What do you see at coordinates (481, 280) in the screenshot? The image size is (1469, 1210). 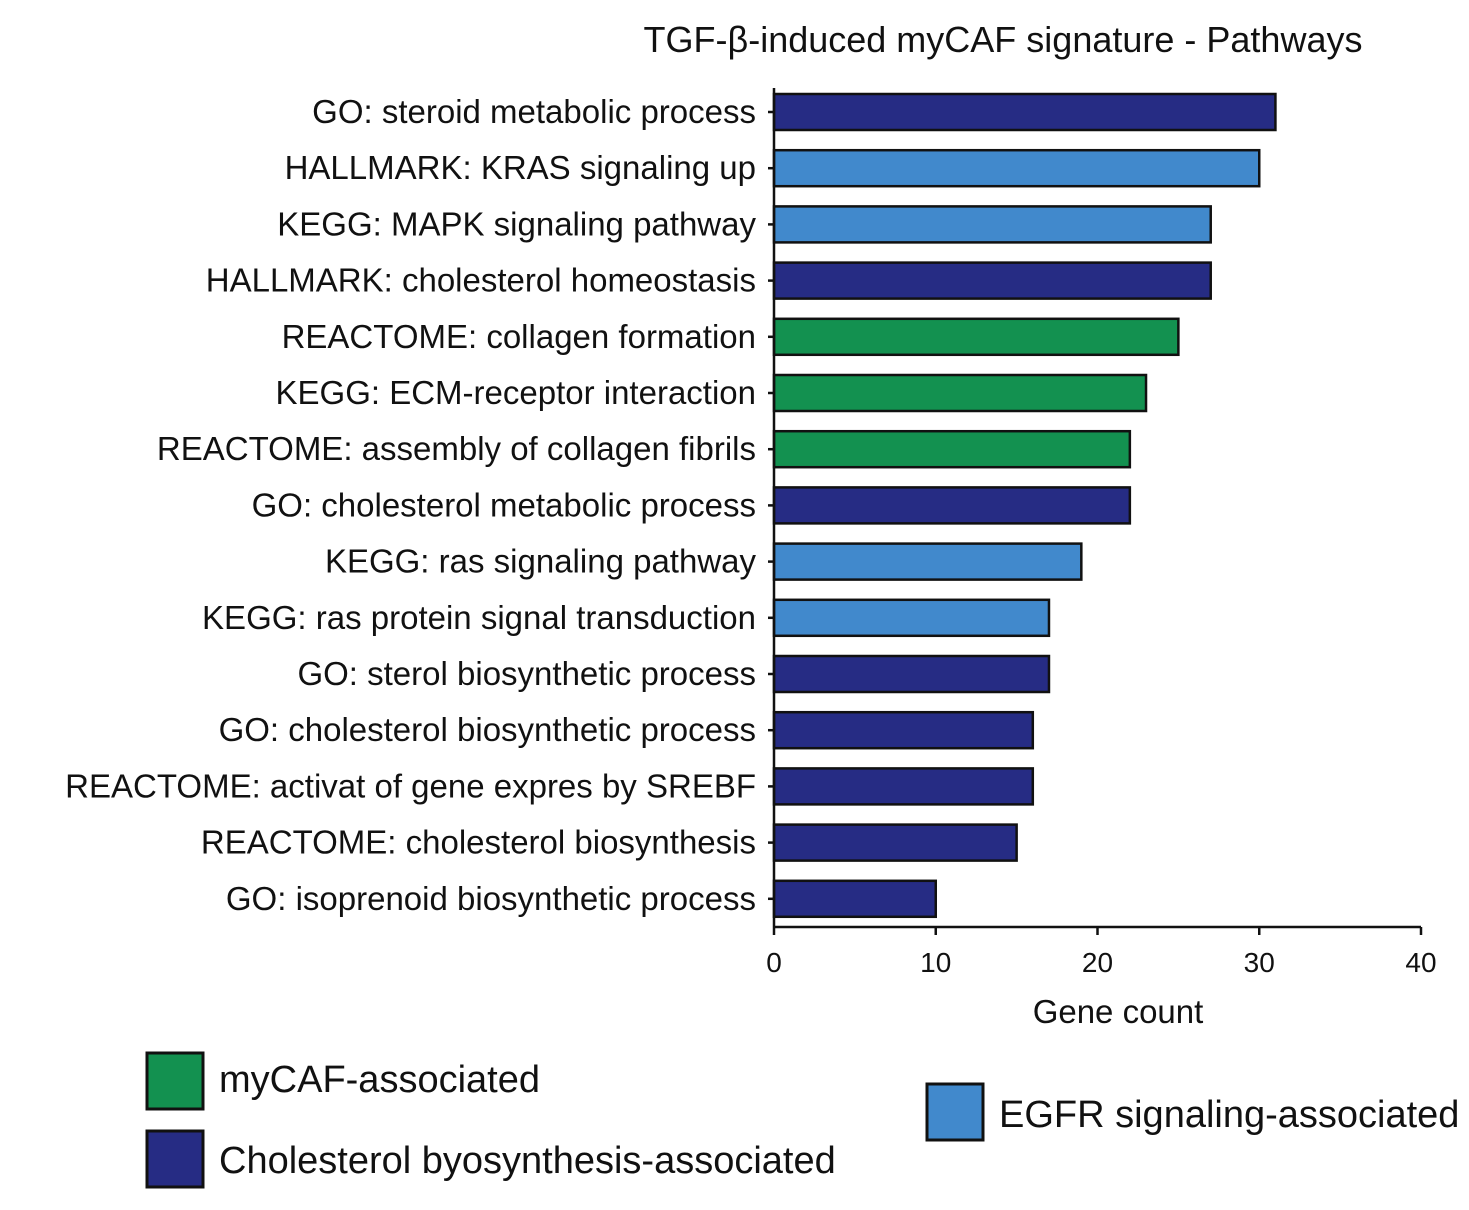 I see `category-label: HALLMARK: cholesterol homeostasis` at bounding box center [481, 280].